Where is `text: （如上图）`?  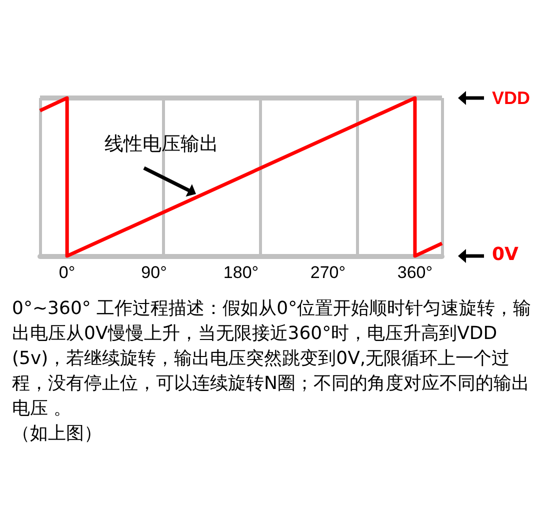
text: （如上图） is located at coordinates (57, 434).